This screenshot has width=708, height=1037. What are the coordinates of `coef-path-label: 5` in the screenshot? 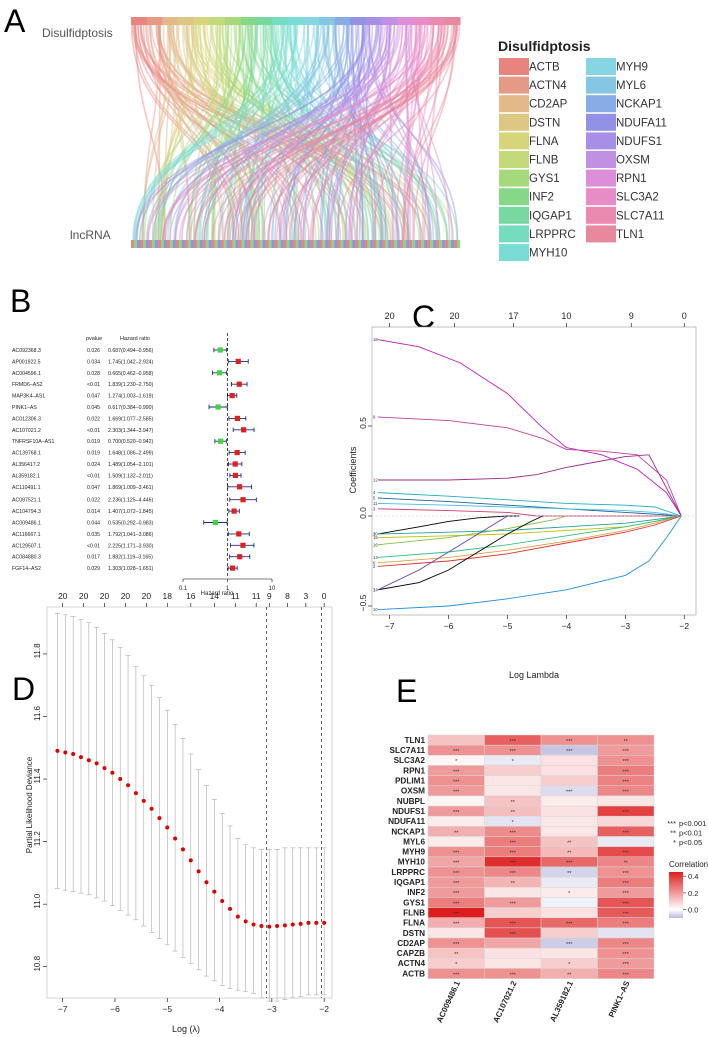 It's located at (374, 498).